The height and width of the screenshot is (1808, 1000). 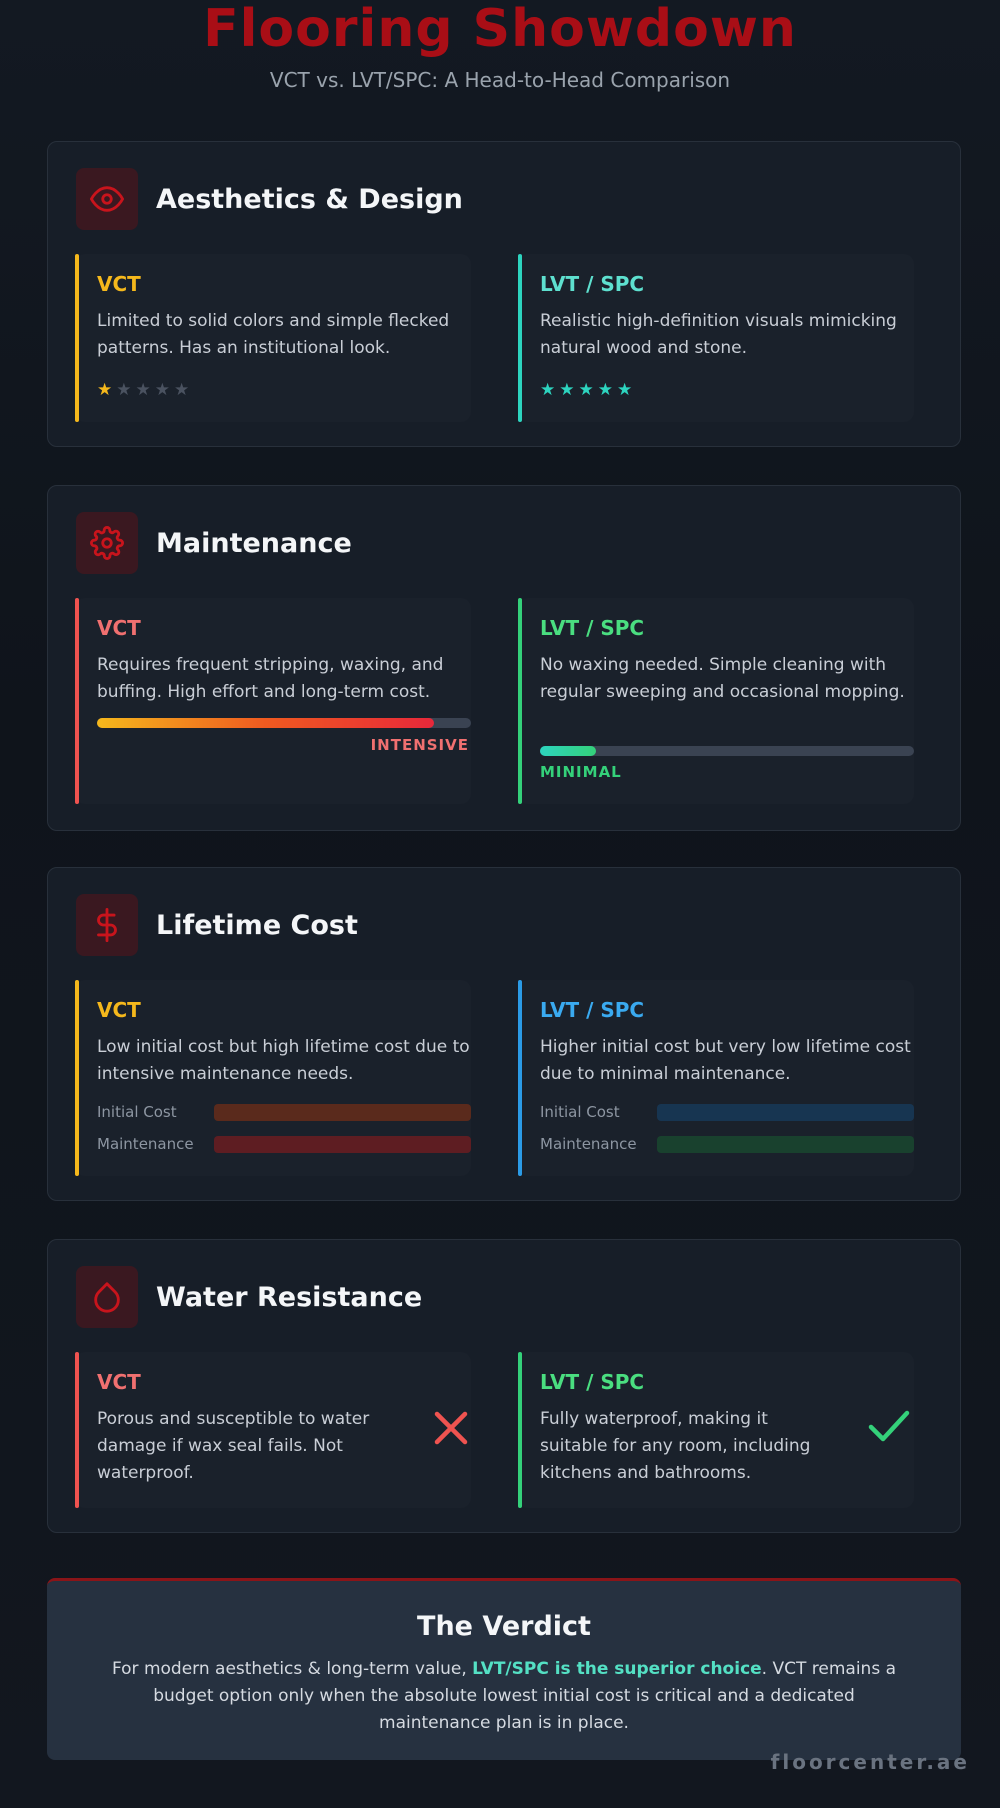 I want to click on card-title: Aesthetics & Design, so click(x=309, y=199).